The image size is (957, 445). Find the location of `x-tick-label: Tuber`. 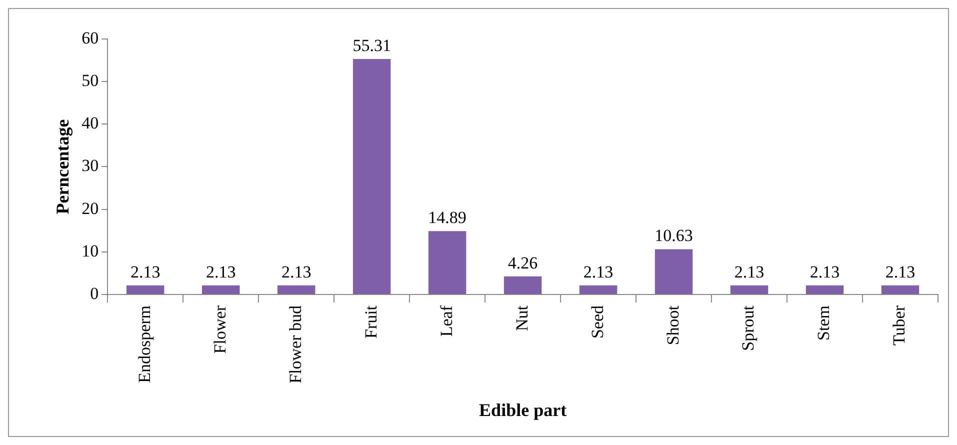

x-tick-label: Tuber is located at coordinates (899, 325).